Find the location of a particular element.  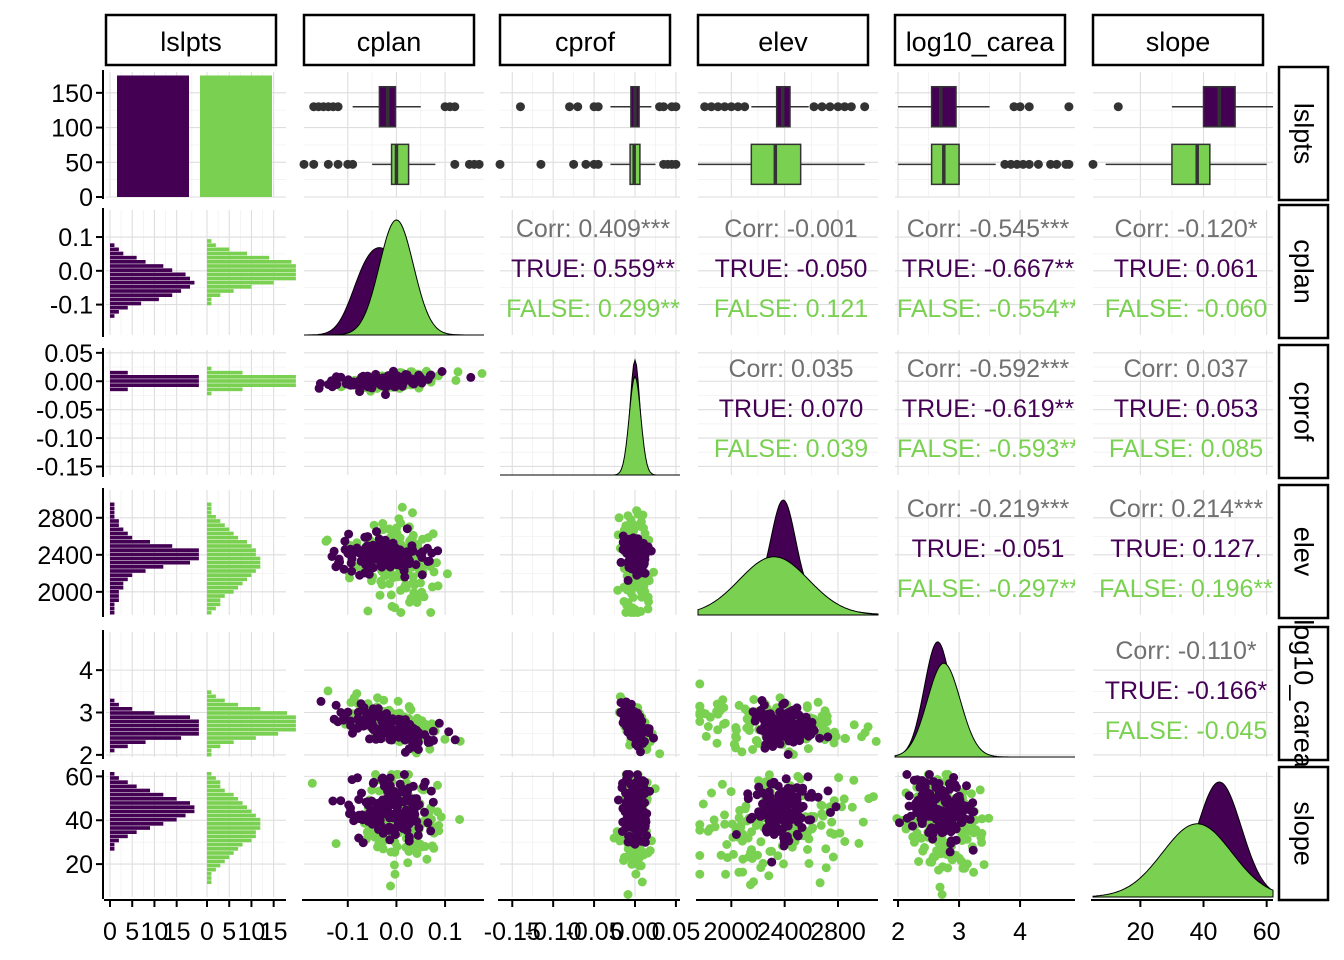

y-tick-label: 60 is located at coordinates (79, 777).